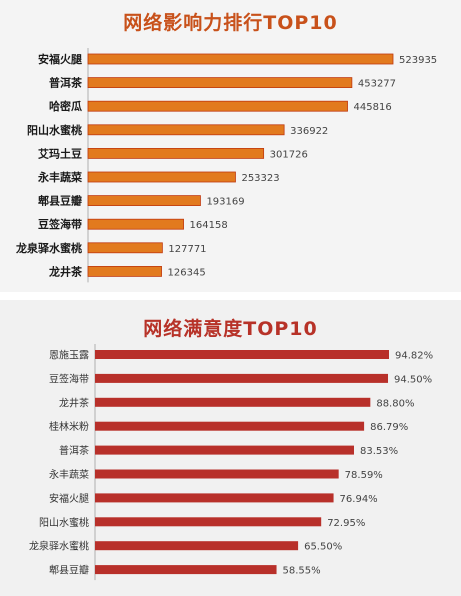 This screenshot has width=461, height=596. What do you see at coordinates (323, 547) in the screenshot?
I see `value-label: 65.50%` at bounding box center [323, 547].